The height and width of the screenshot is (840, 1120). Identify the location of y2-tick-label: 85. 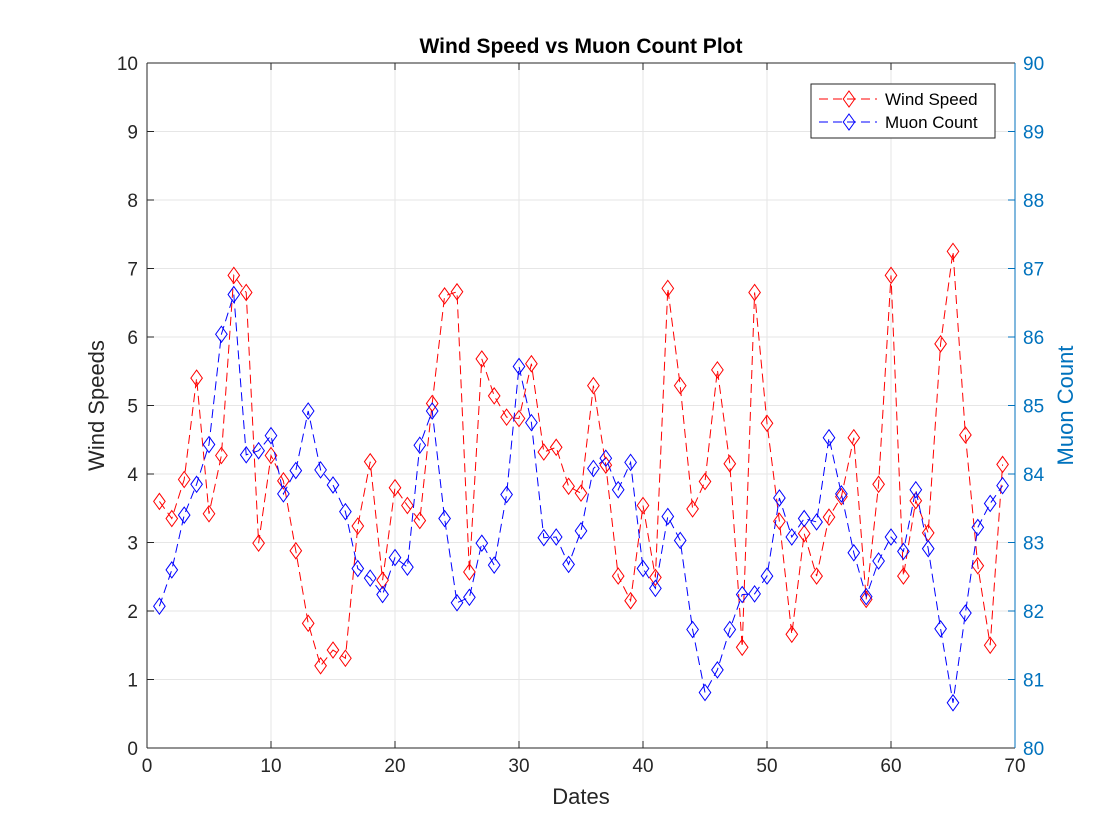
(1033, 407).